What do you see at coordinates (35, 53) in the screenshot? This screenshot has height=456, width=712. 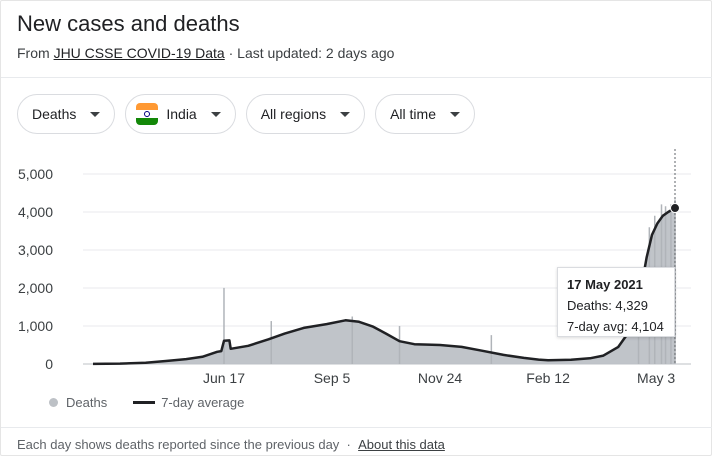 I see `source-prefix: From` at bounding box center [35, 53].